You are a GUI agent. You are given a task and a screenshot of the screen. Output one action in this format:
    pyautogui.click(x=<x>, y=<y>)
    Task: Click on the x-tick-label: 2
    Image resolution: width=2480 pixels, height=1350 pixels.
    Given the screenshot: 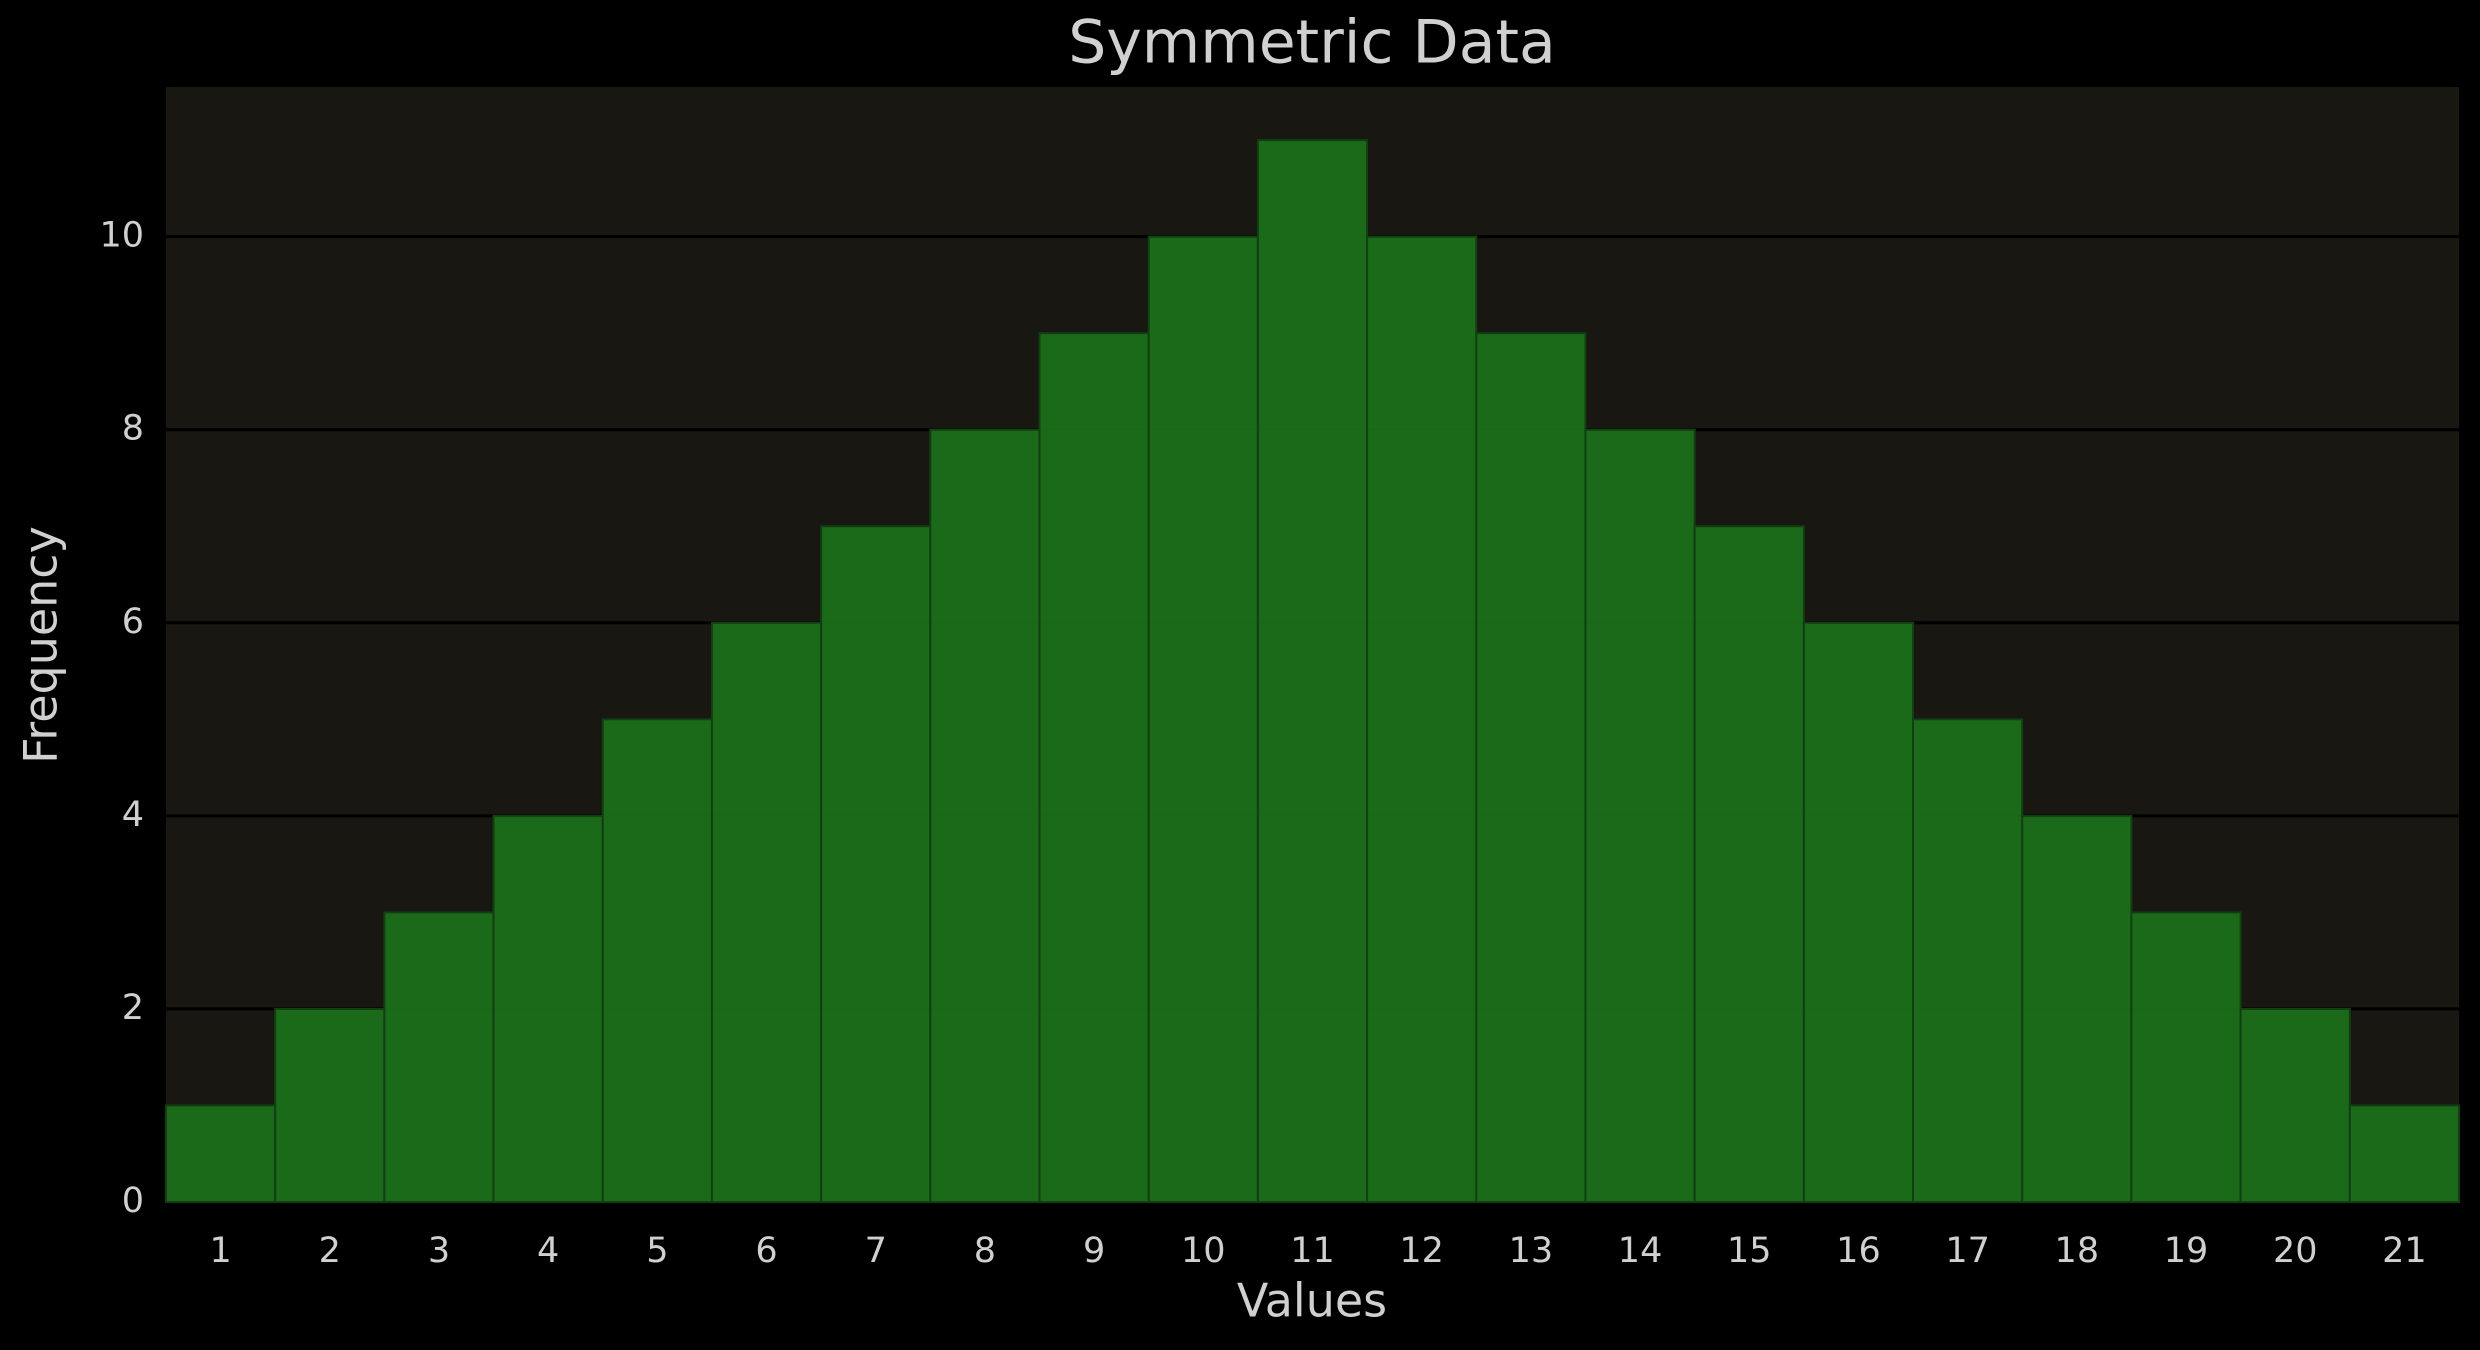 What is the action you would take?
    pyautogui.click(x=330, y=1251)
    